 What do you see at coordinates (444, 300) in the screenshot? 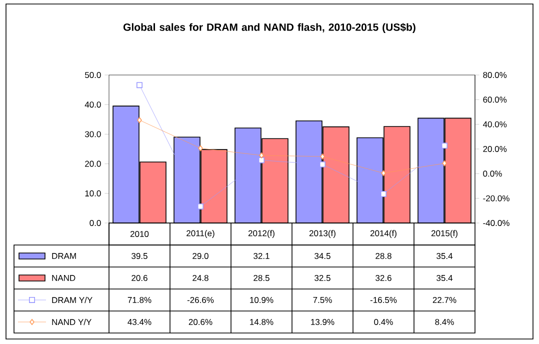
I see `data-label: 22.7%` at bounding box center [444, 300].